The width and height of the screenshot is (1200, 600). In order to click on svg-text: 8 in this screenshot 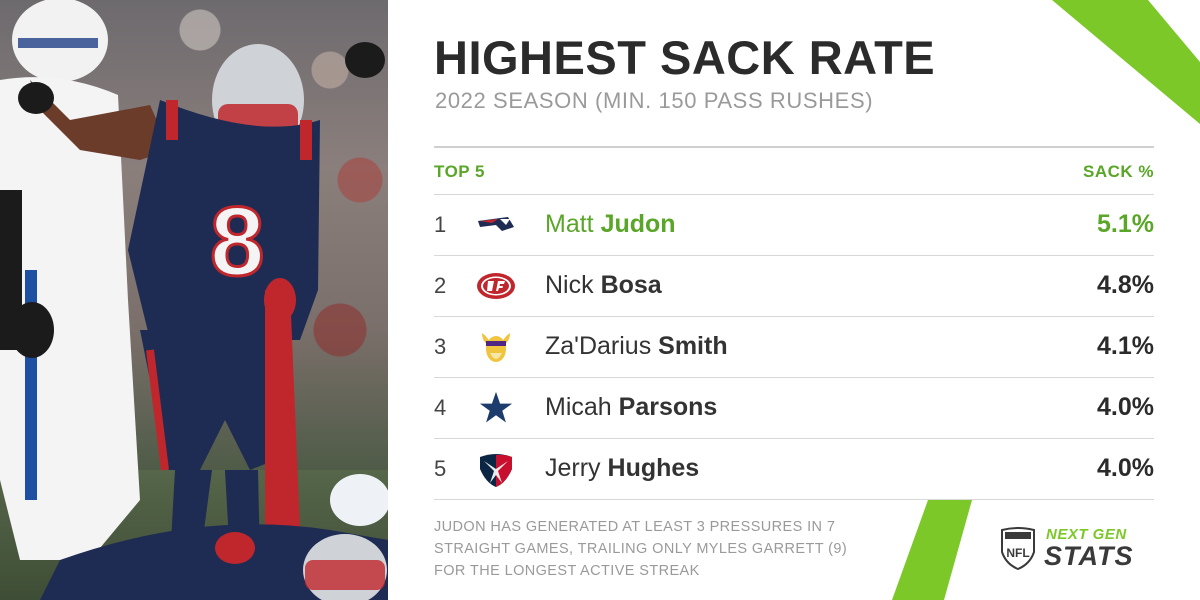, I will do `click(237, 241)`.